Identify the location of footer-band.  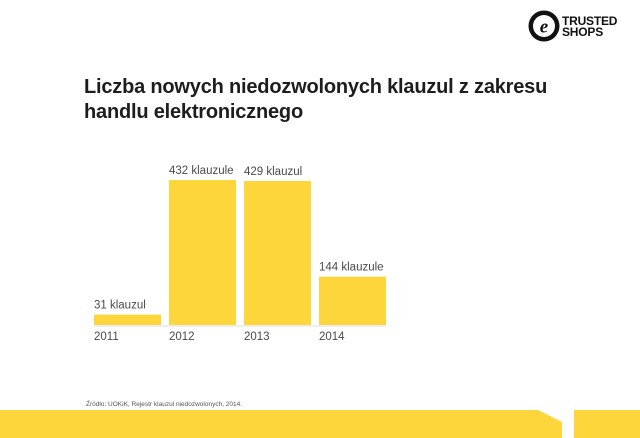
(320, 424).